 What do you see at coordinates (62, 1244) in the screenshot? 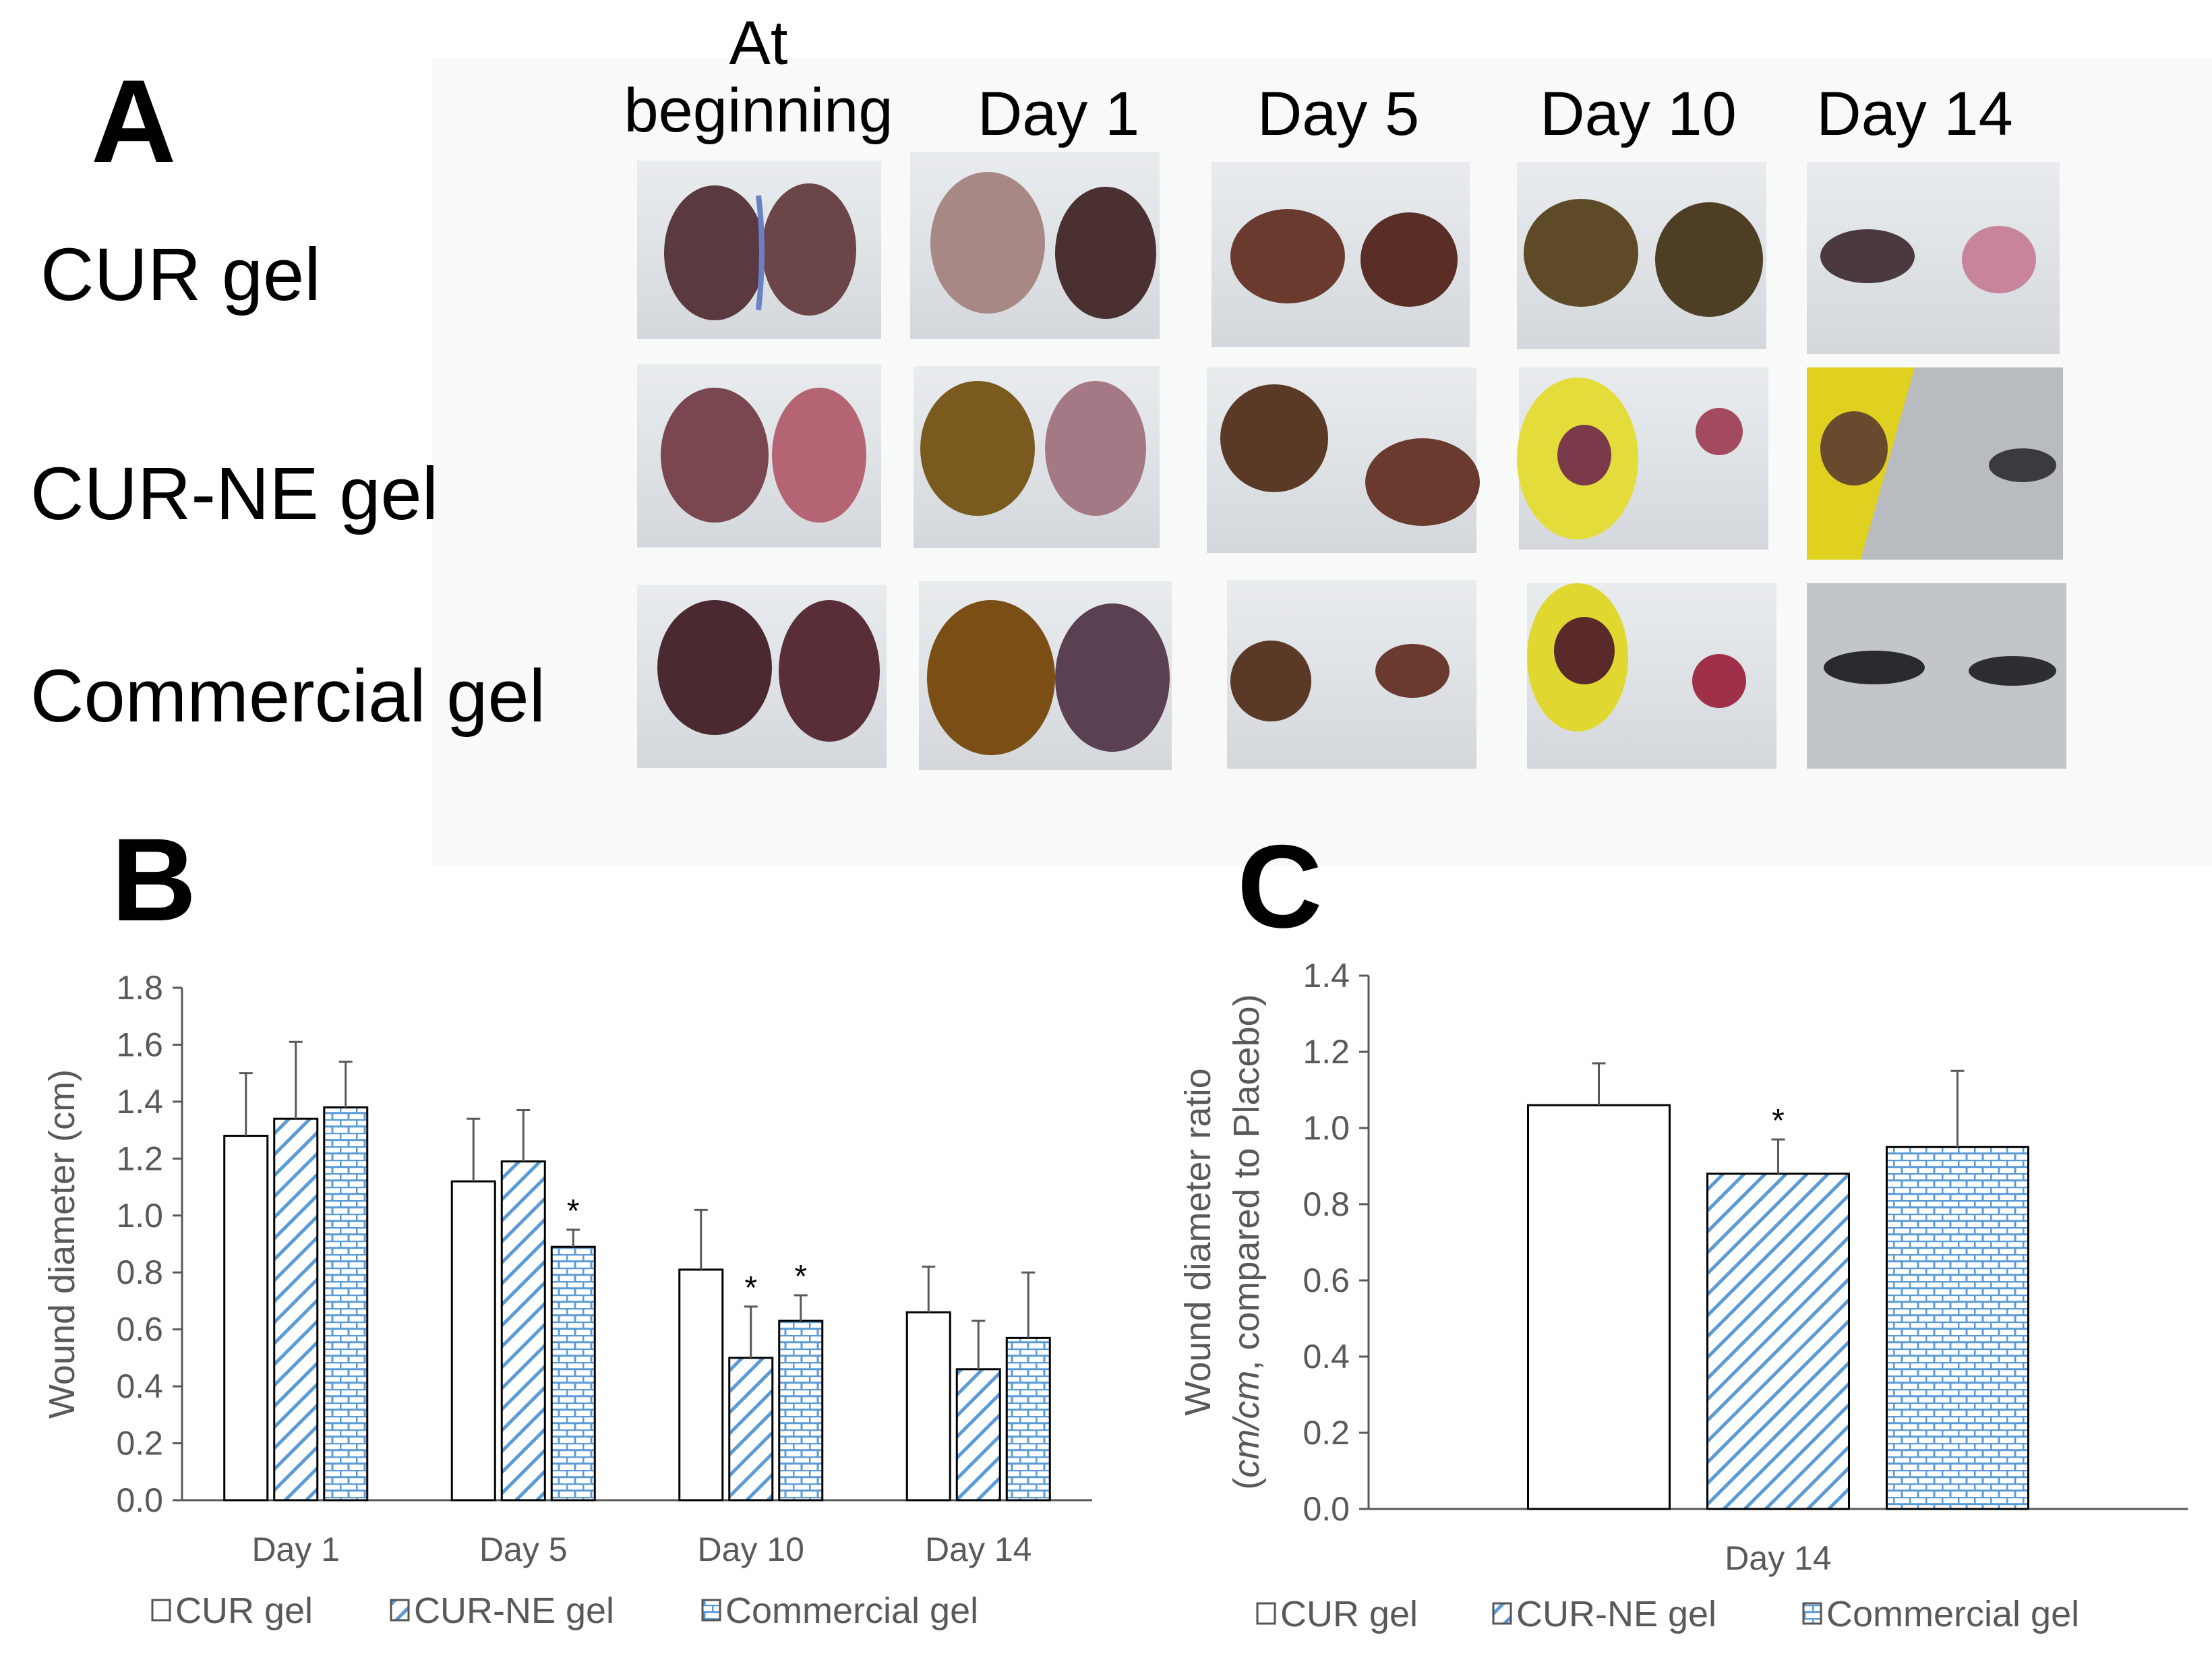
I see `y-axis-title: Wound diameter (cm)` at bounding box center [62, 1244].